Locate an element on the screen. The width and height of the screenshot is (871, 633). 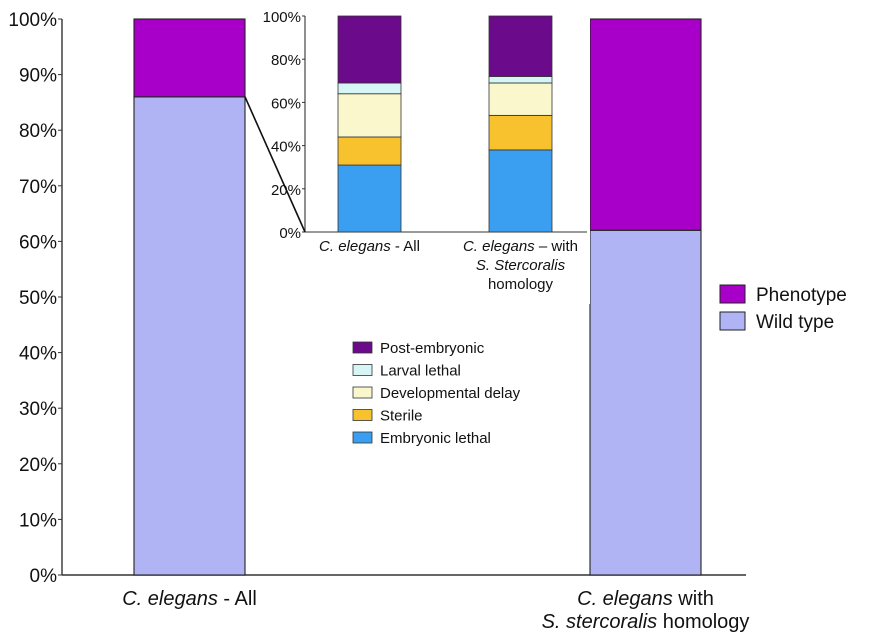
x-tick-label-text: homology is located at coordinates (703, 622).